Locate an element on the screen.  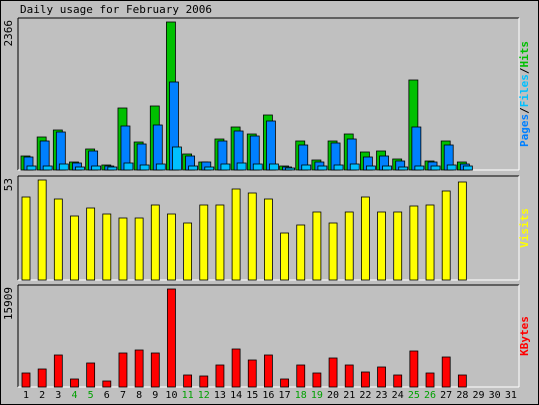
x-tick-label-day-21: 21 is located at coordinates (349, 395).